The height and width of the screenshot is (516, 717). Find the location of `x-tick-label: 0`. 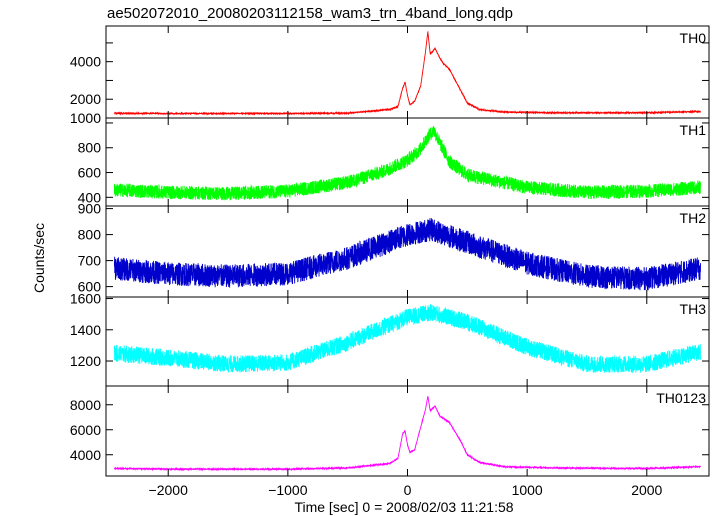

x-tick-label: 0 is located at coordinates (408, 490).